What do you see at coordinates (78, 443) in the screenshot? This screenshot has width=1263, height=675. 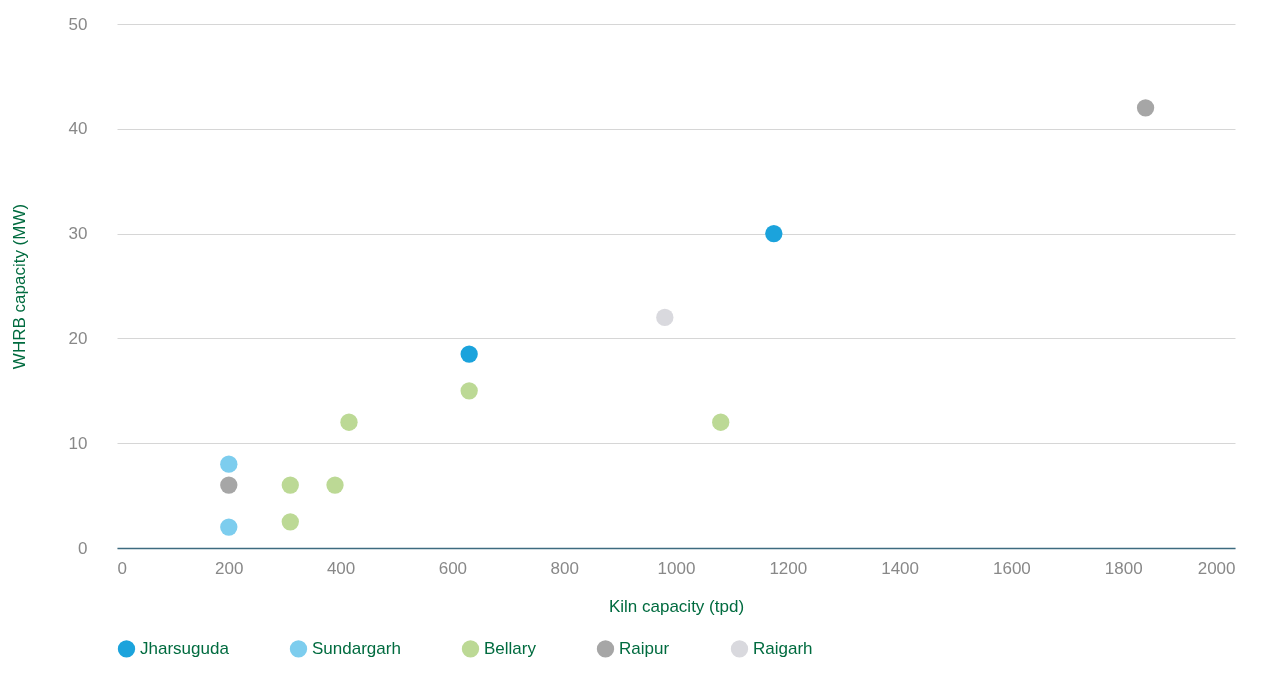 I see `y-tick-label: 10` at bounding box center [78, 443].